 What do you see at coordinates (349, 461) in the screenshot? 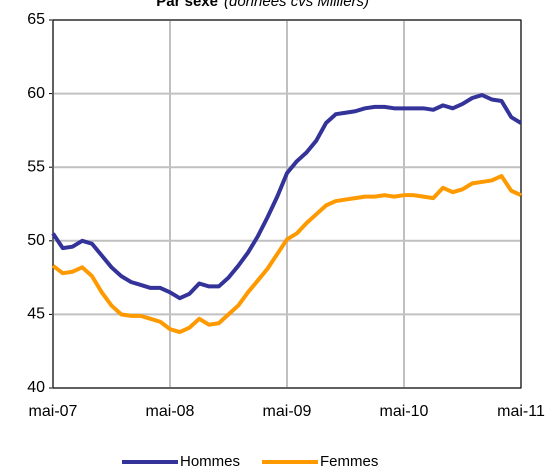
I see `legend-label: Femmes` at bounding box center [349, 461].